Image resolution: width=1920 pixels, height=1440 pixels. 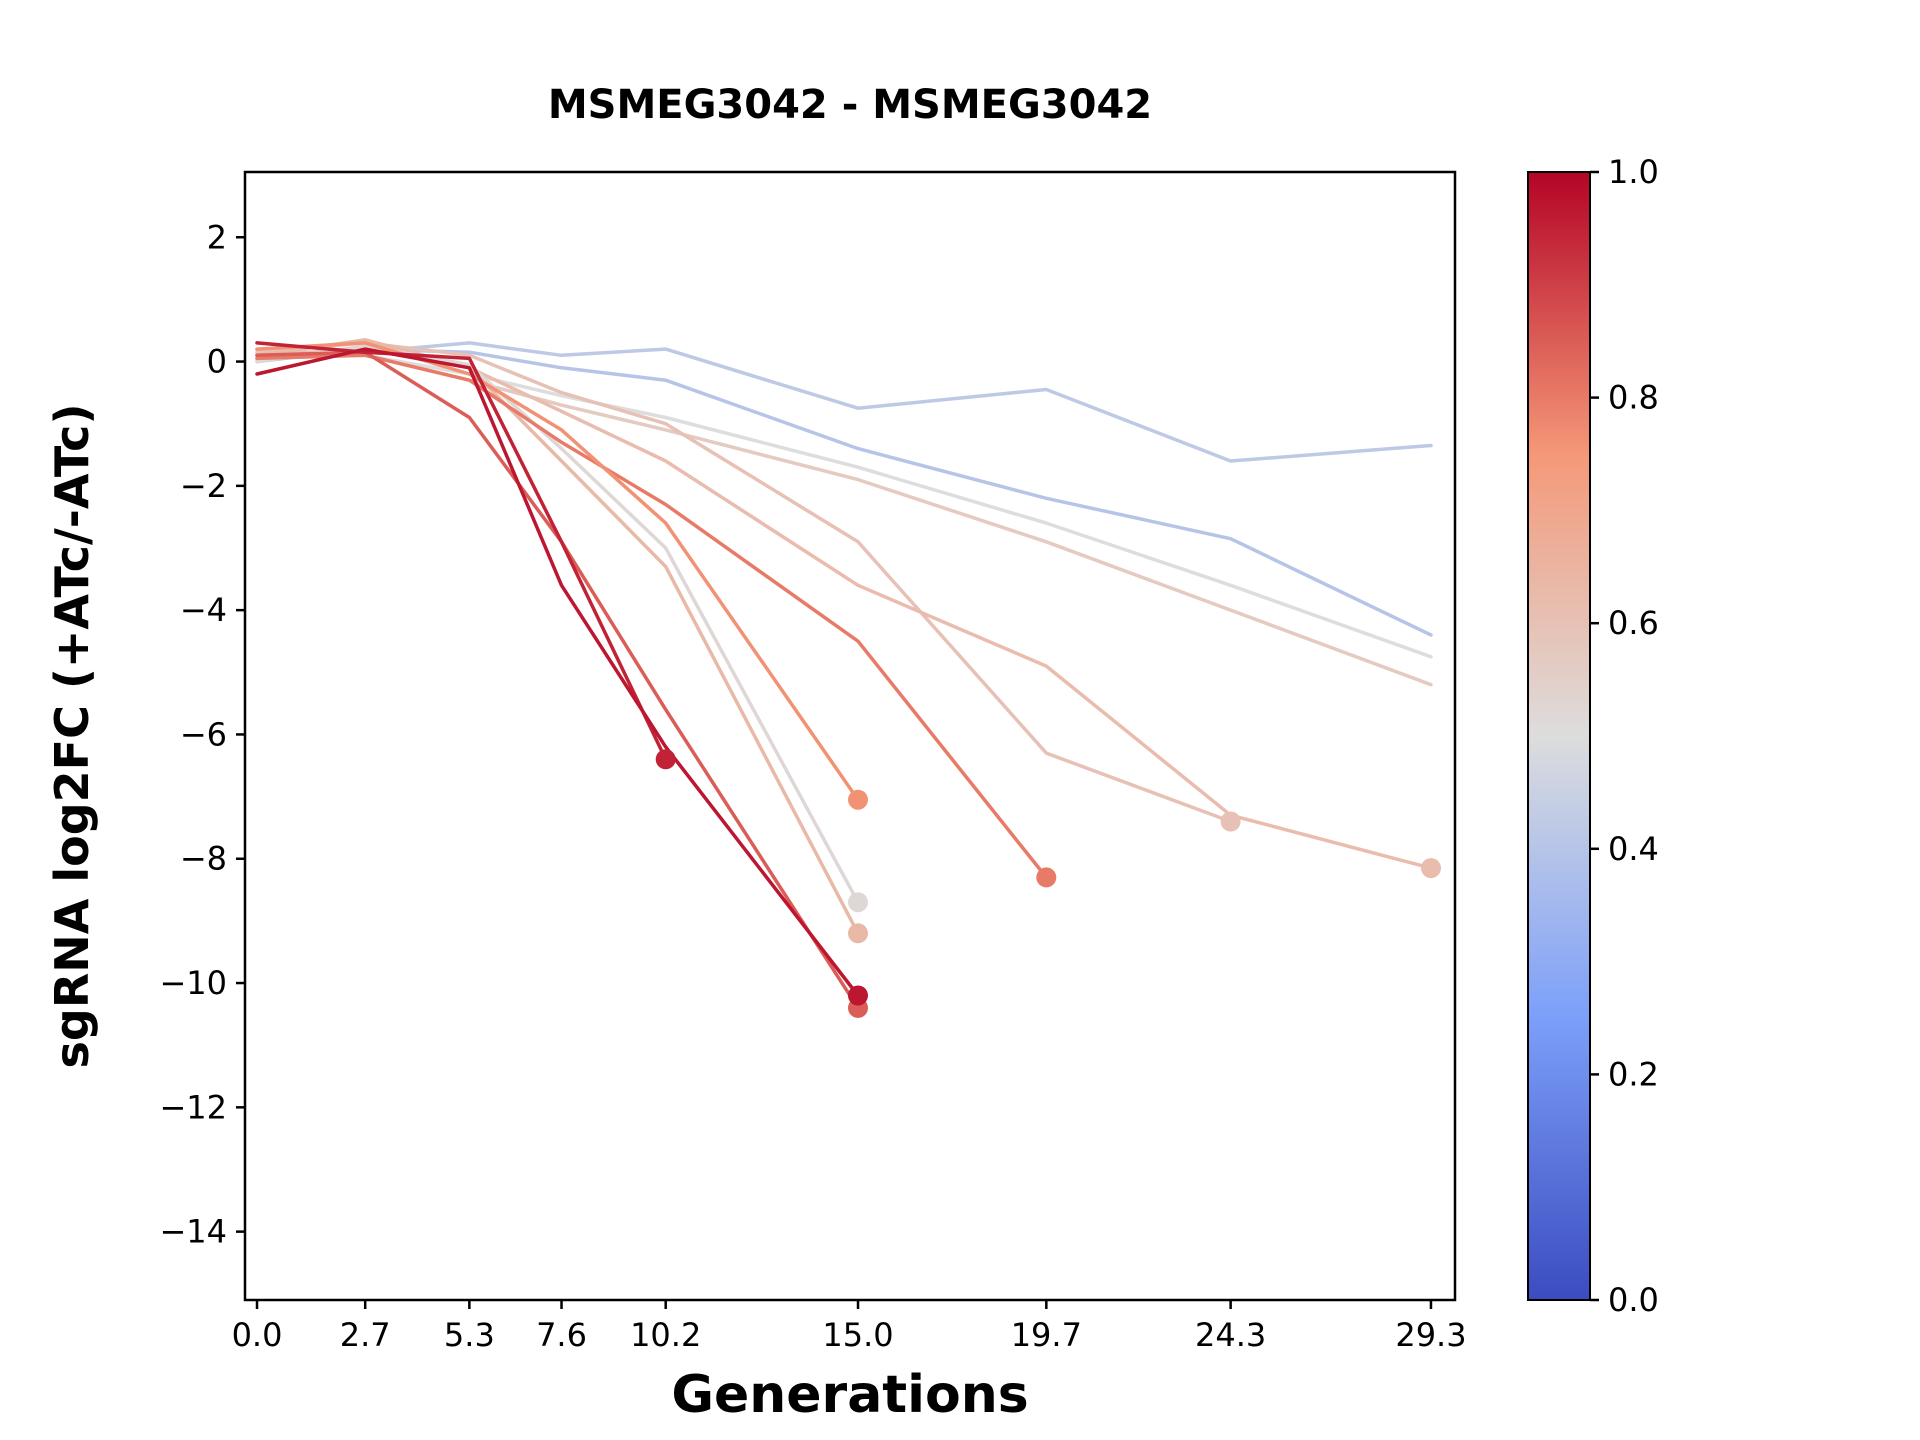 What do you see at coordinates (1230, 1335) in the screenshot?
I see `x-tick-label: 24.3` at bounding box center [1230, 1335].